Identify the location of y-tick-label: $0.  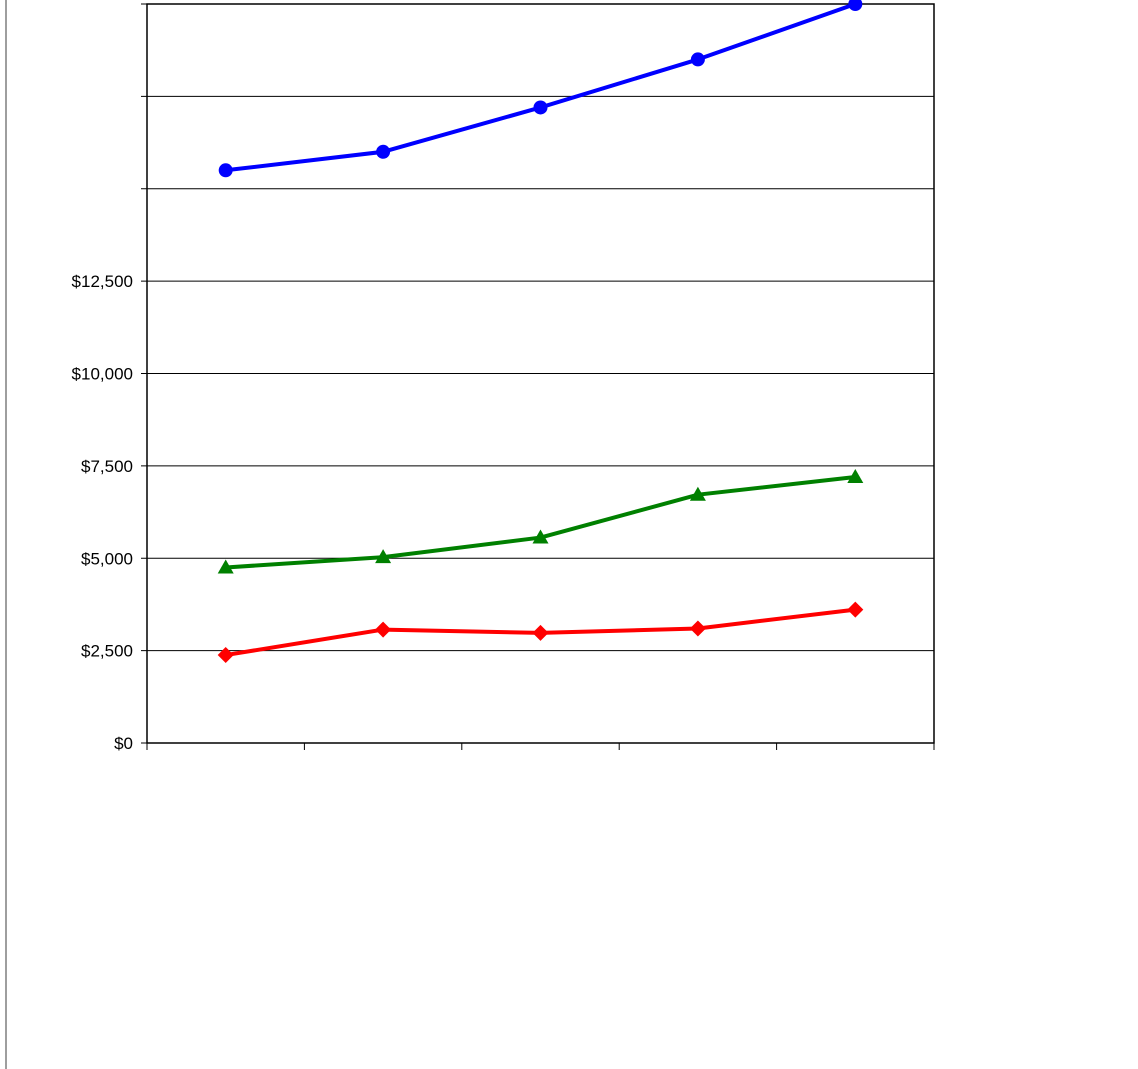
(123, 743).